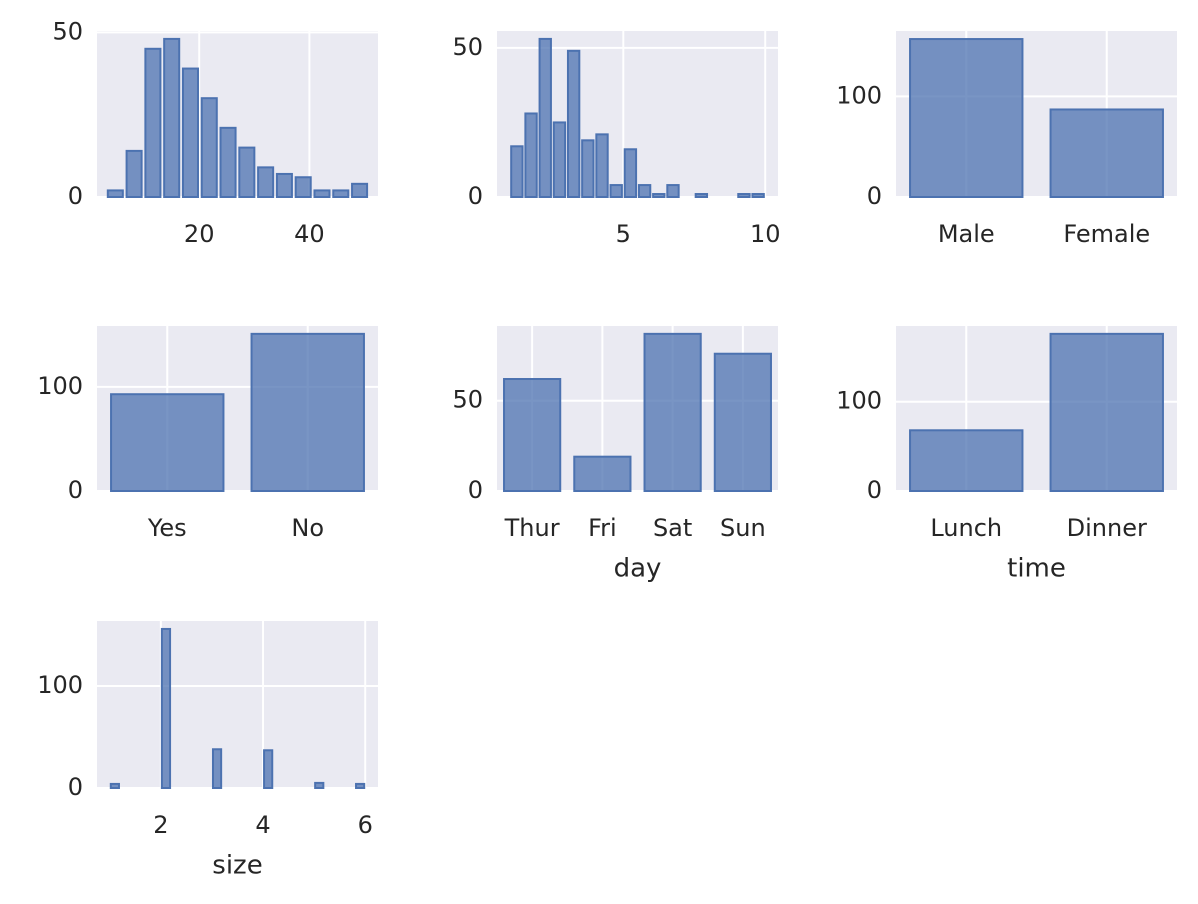  Describe the element at coordinates (616, 139) in the screenshot. I see `subplot: 0 50 5 10` at that location.